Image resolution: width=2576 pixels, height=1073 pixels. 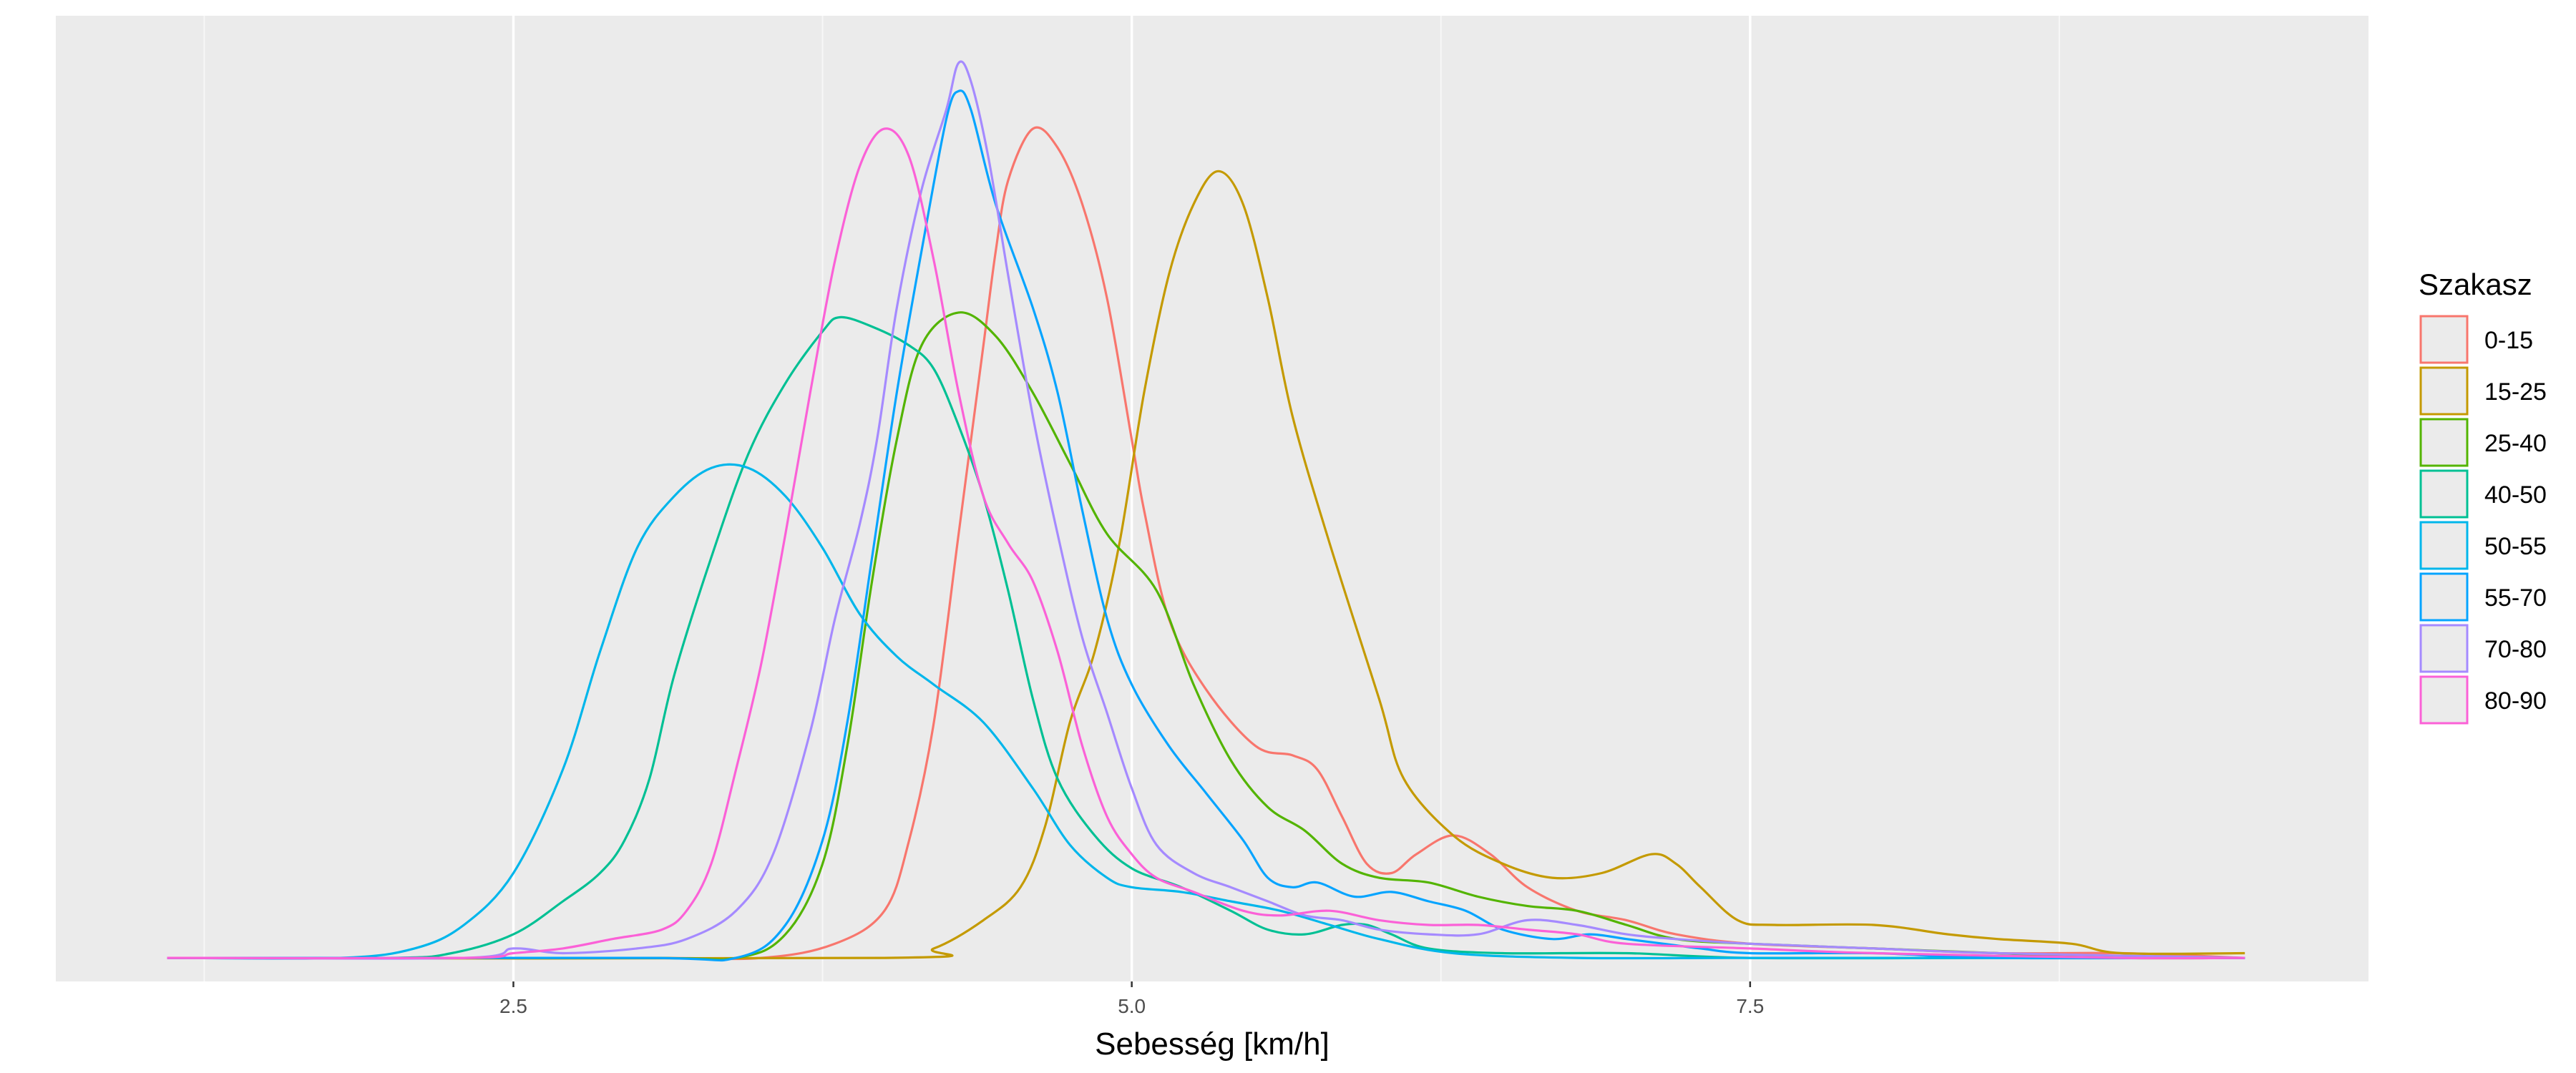 I want to click on legend-label: 15-25, so click(x=2515, y=392).